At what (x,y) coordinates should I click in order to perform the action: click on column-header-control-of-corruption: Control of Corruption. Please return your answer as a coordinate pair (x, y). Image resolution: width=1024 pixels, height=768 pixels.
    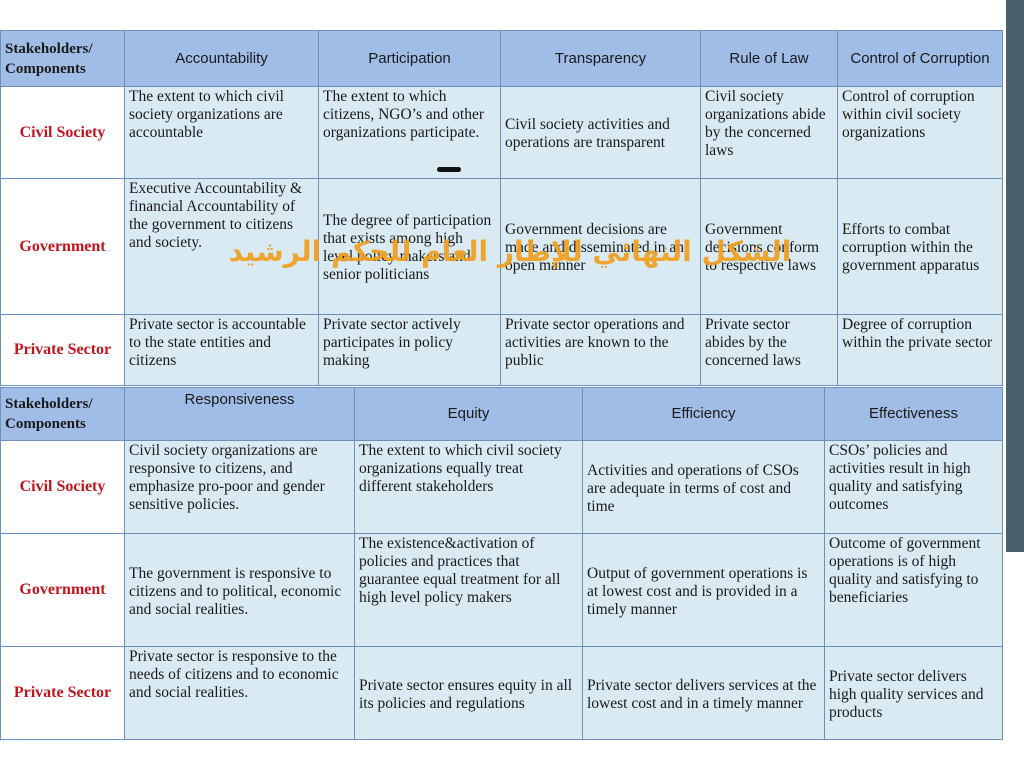
    Looking at the image, I should click on (920, 58).